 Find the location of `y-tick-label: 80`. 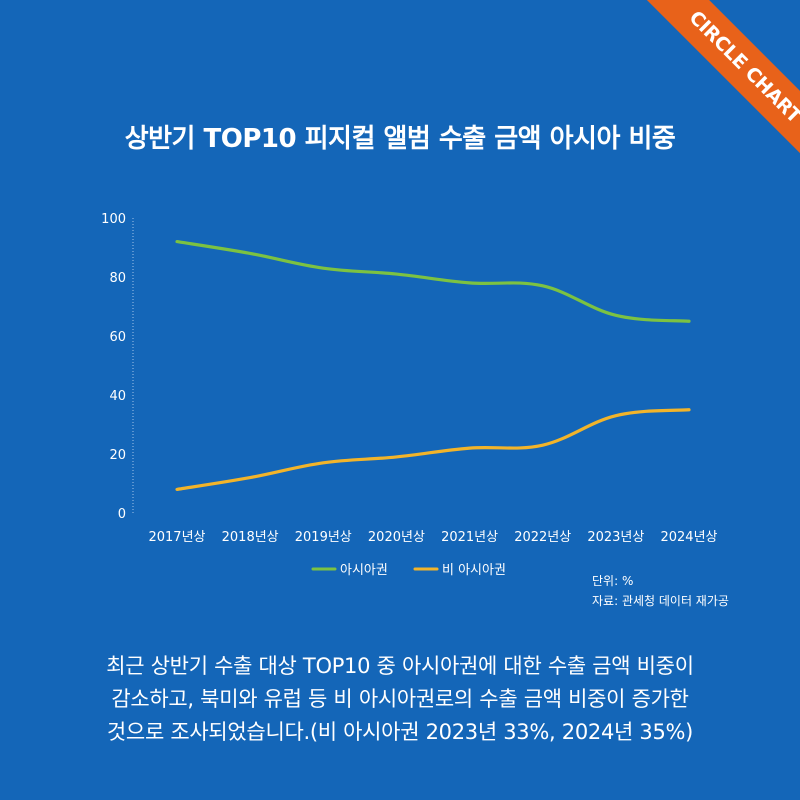

y-tick-label: 80 is located at coordinates (117, 278).